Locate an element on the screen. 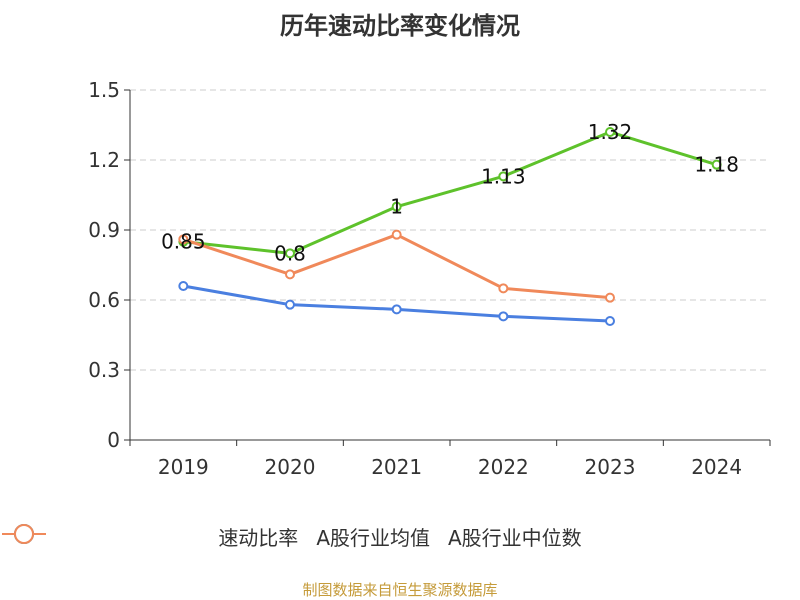 The image size is (800, 600). data-label: 0.85 is located at coordinates (183, 242).